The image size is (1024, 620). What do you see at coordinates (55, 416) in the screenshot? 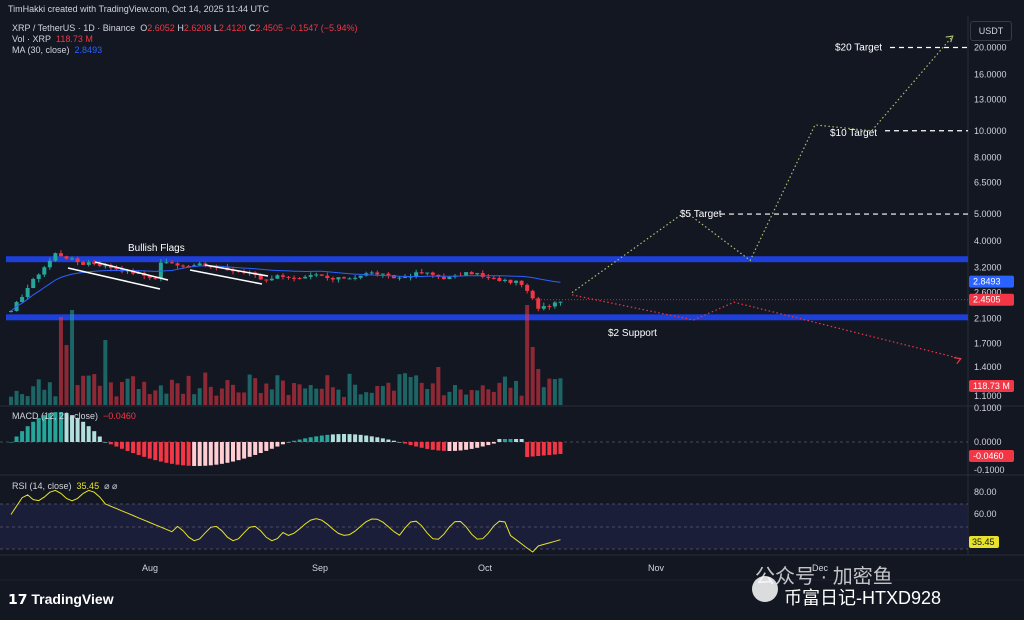
I see `macd-label: MACD (12, 26, close)` at bounding box center [55, 416].